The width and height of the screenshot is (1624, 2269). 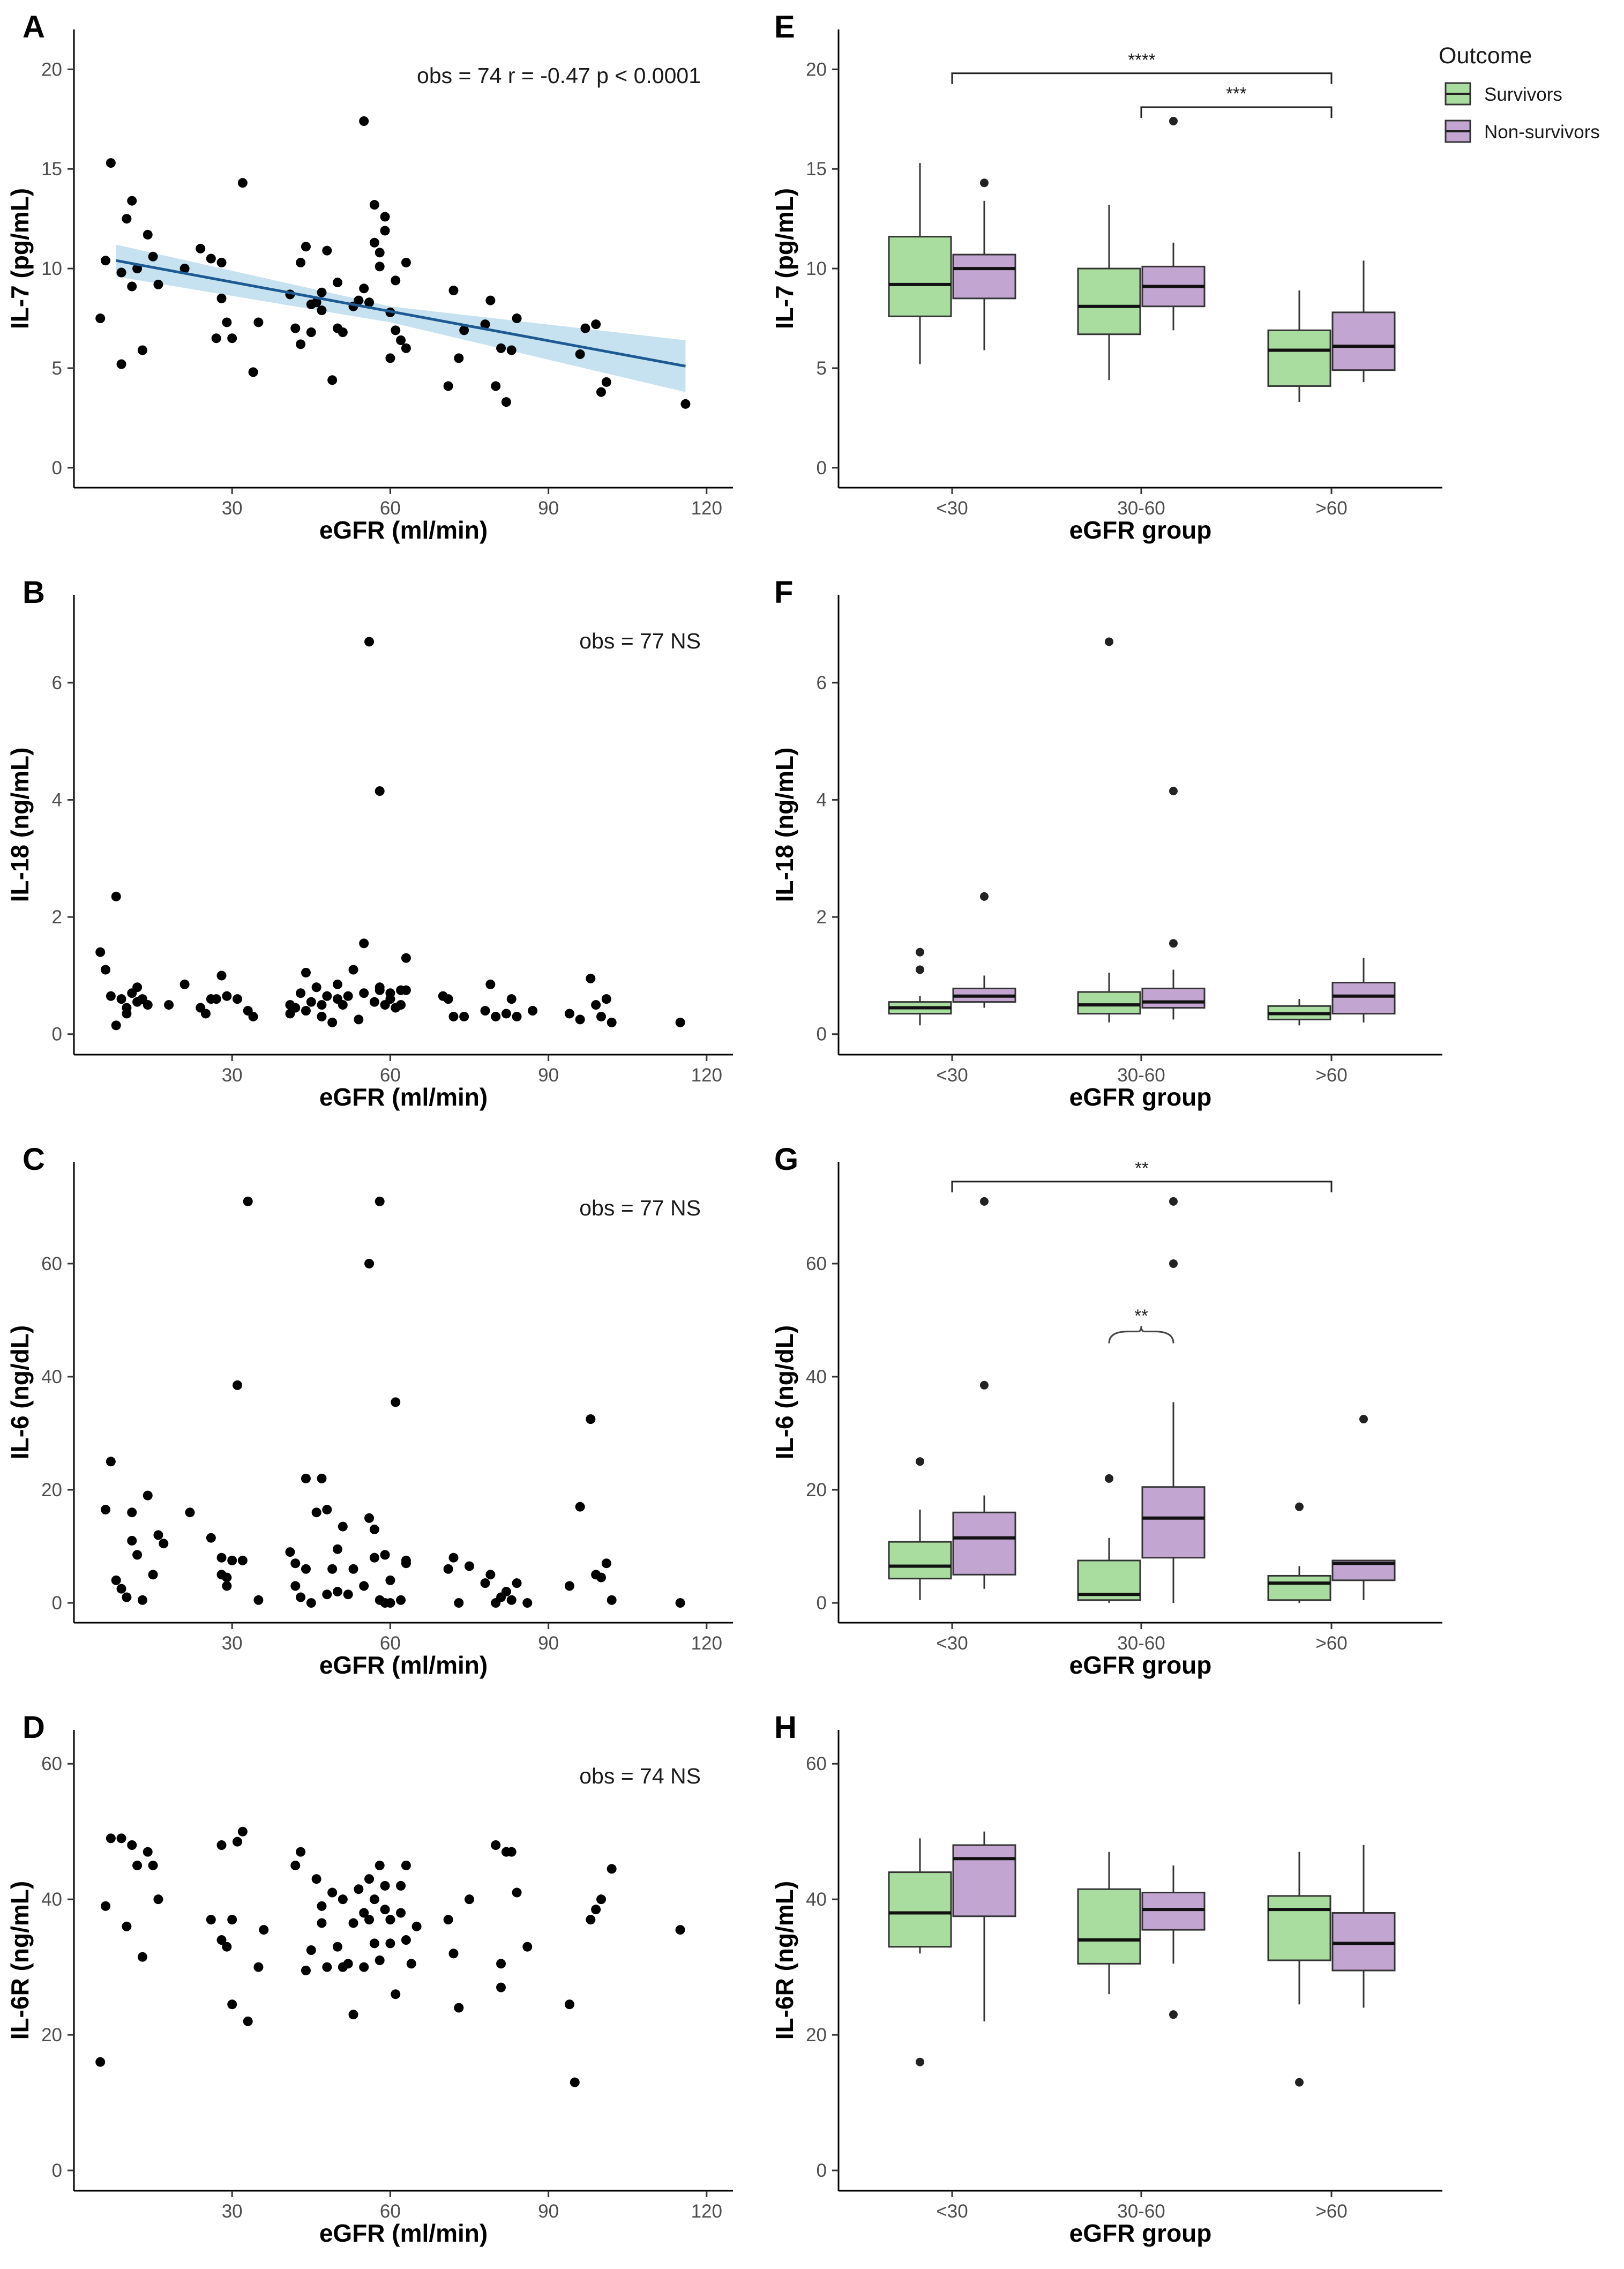 I want to click on x-category-label: 30-60, so click(x=1141, y=1075).